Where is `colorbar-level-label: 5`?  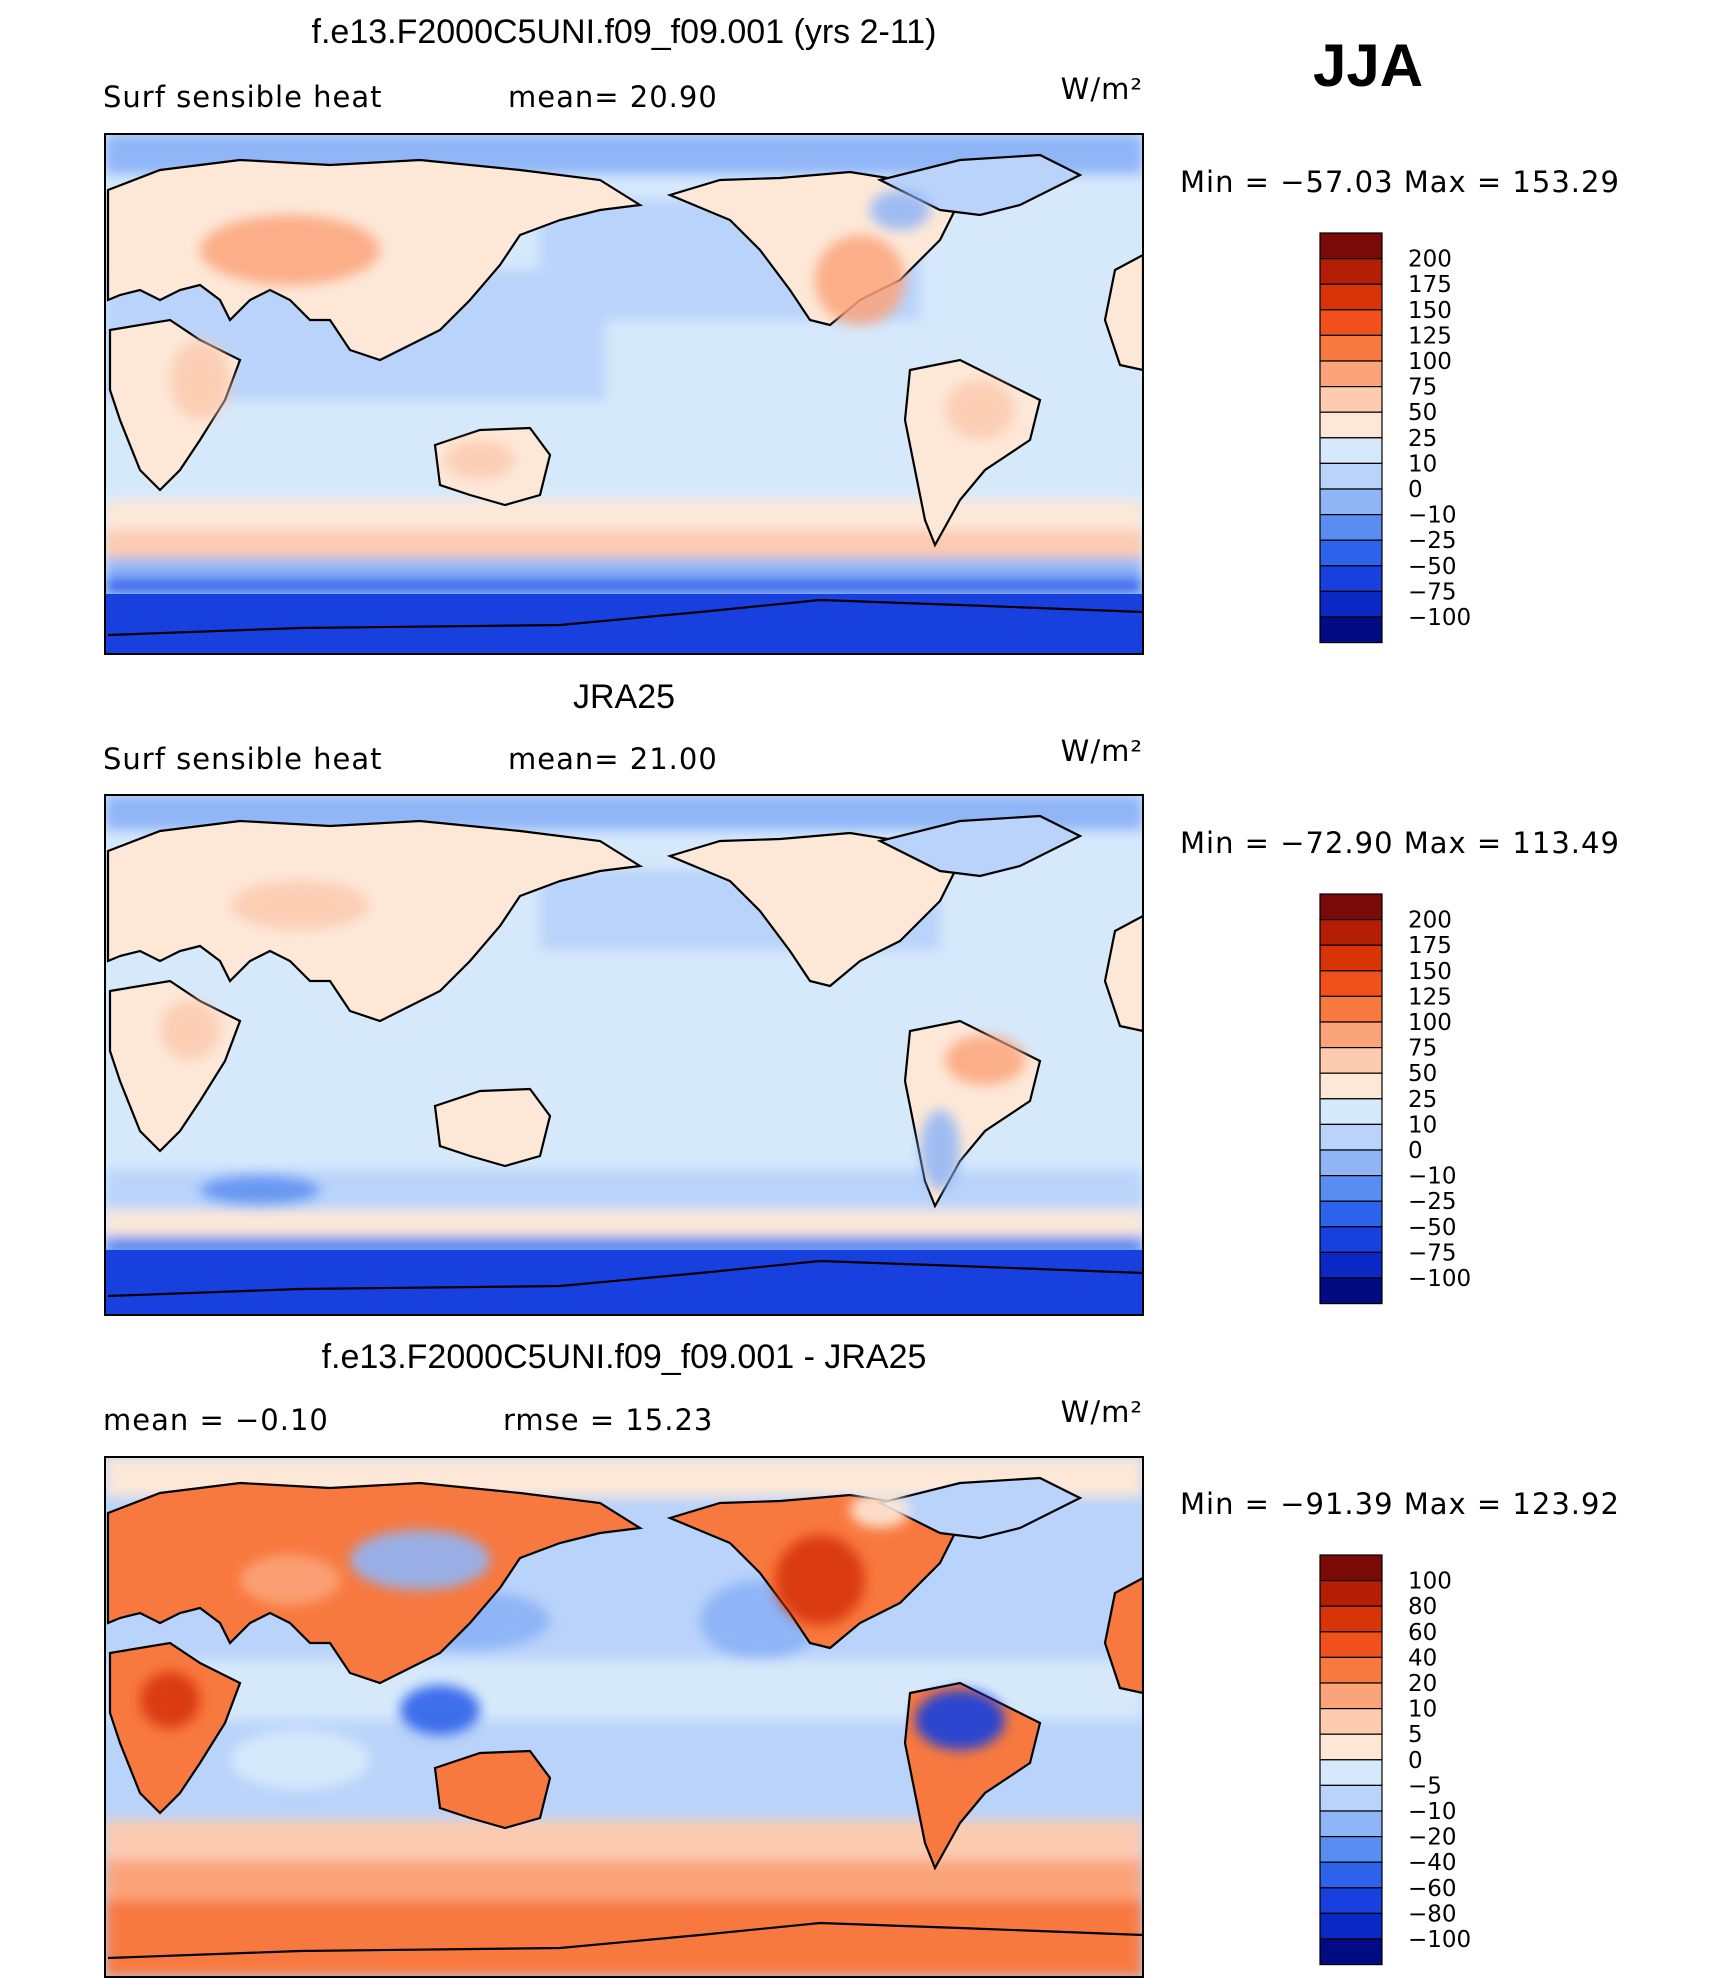 colorbar-level-label: 5 is located at coordinates (1415, 1735).